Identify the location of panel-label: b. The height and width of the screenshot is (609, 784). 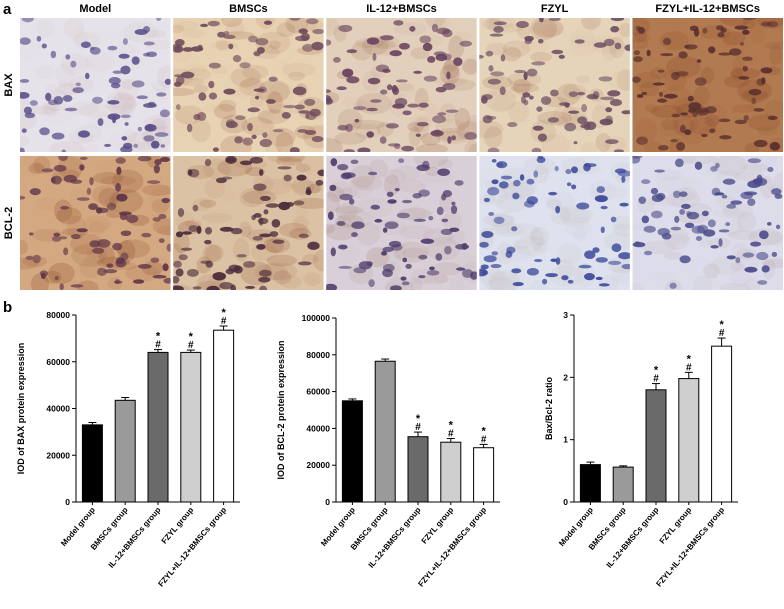
(7, 307).